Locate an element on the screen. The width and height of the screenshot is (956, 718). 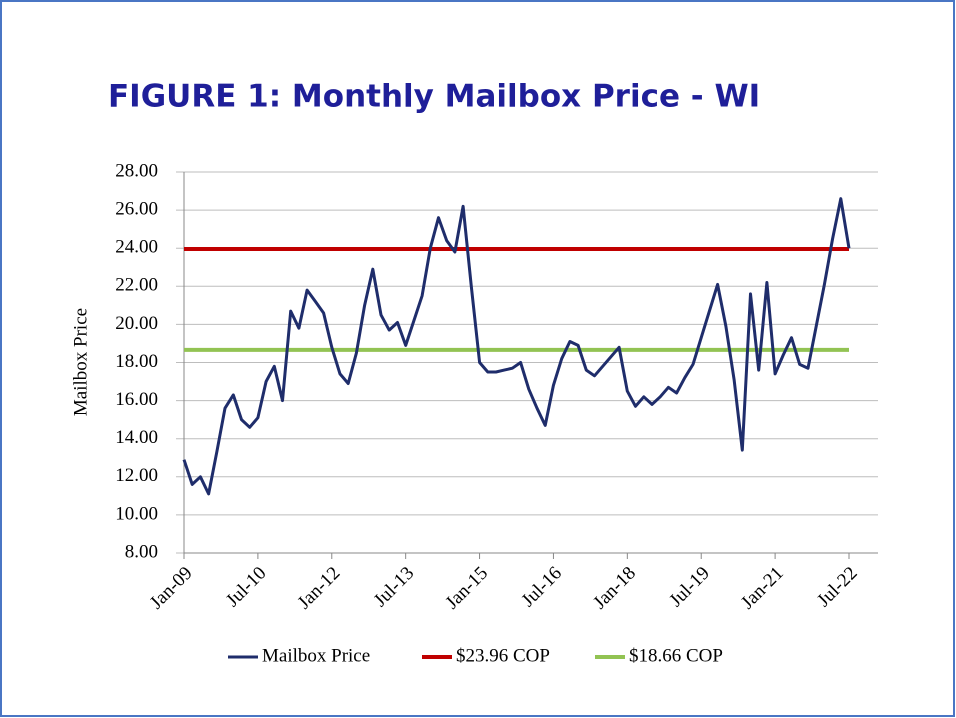
y-tick-label: 26.00 is located at coordinates (136, 208).